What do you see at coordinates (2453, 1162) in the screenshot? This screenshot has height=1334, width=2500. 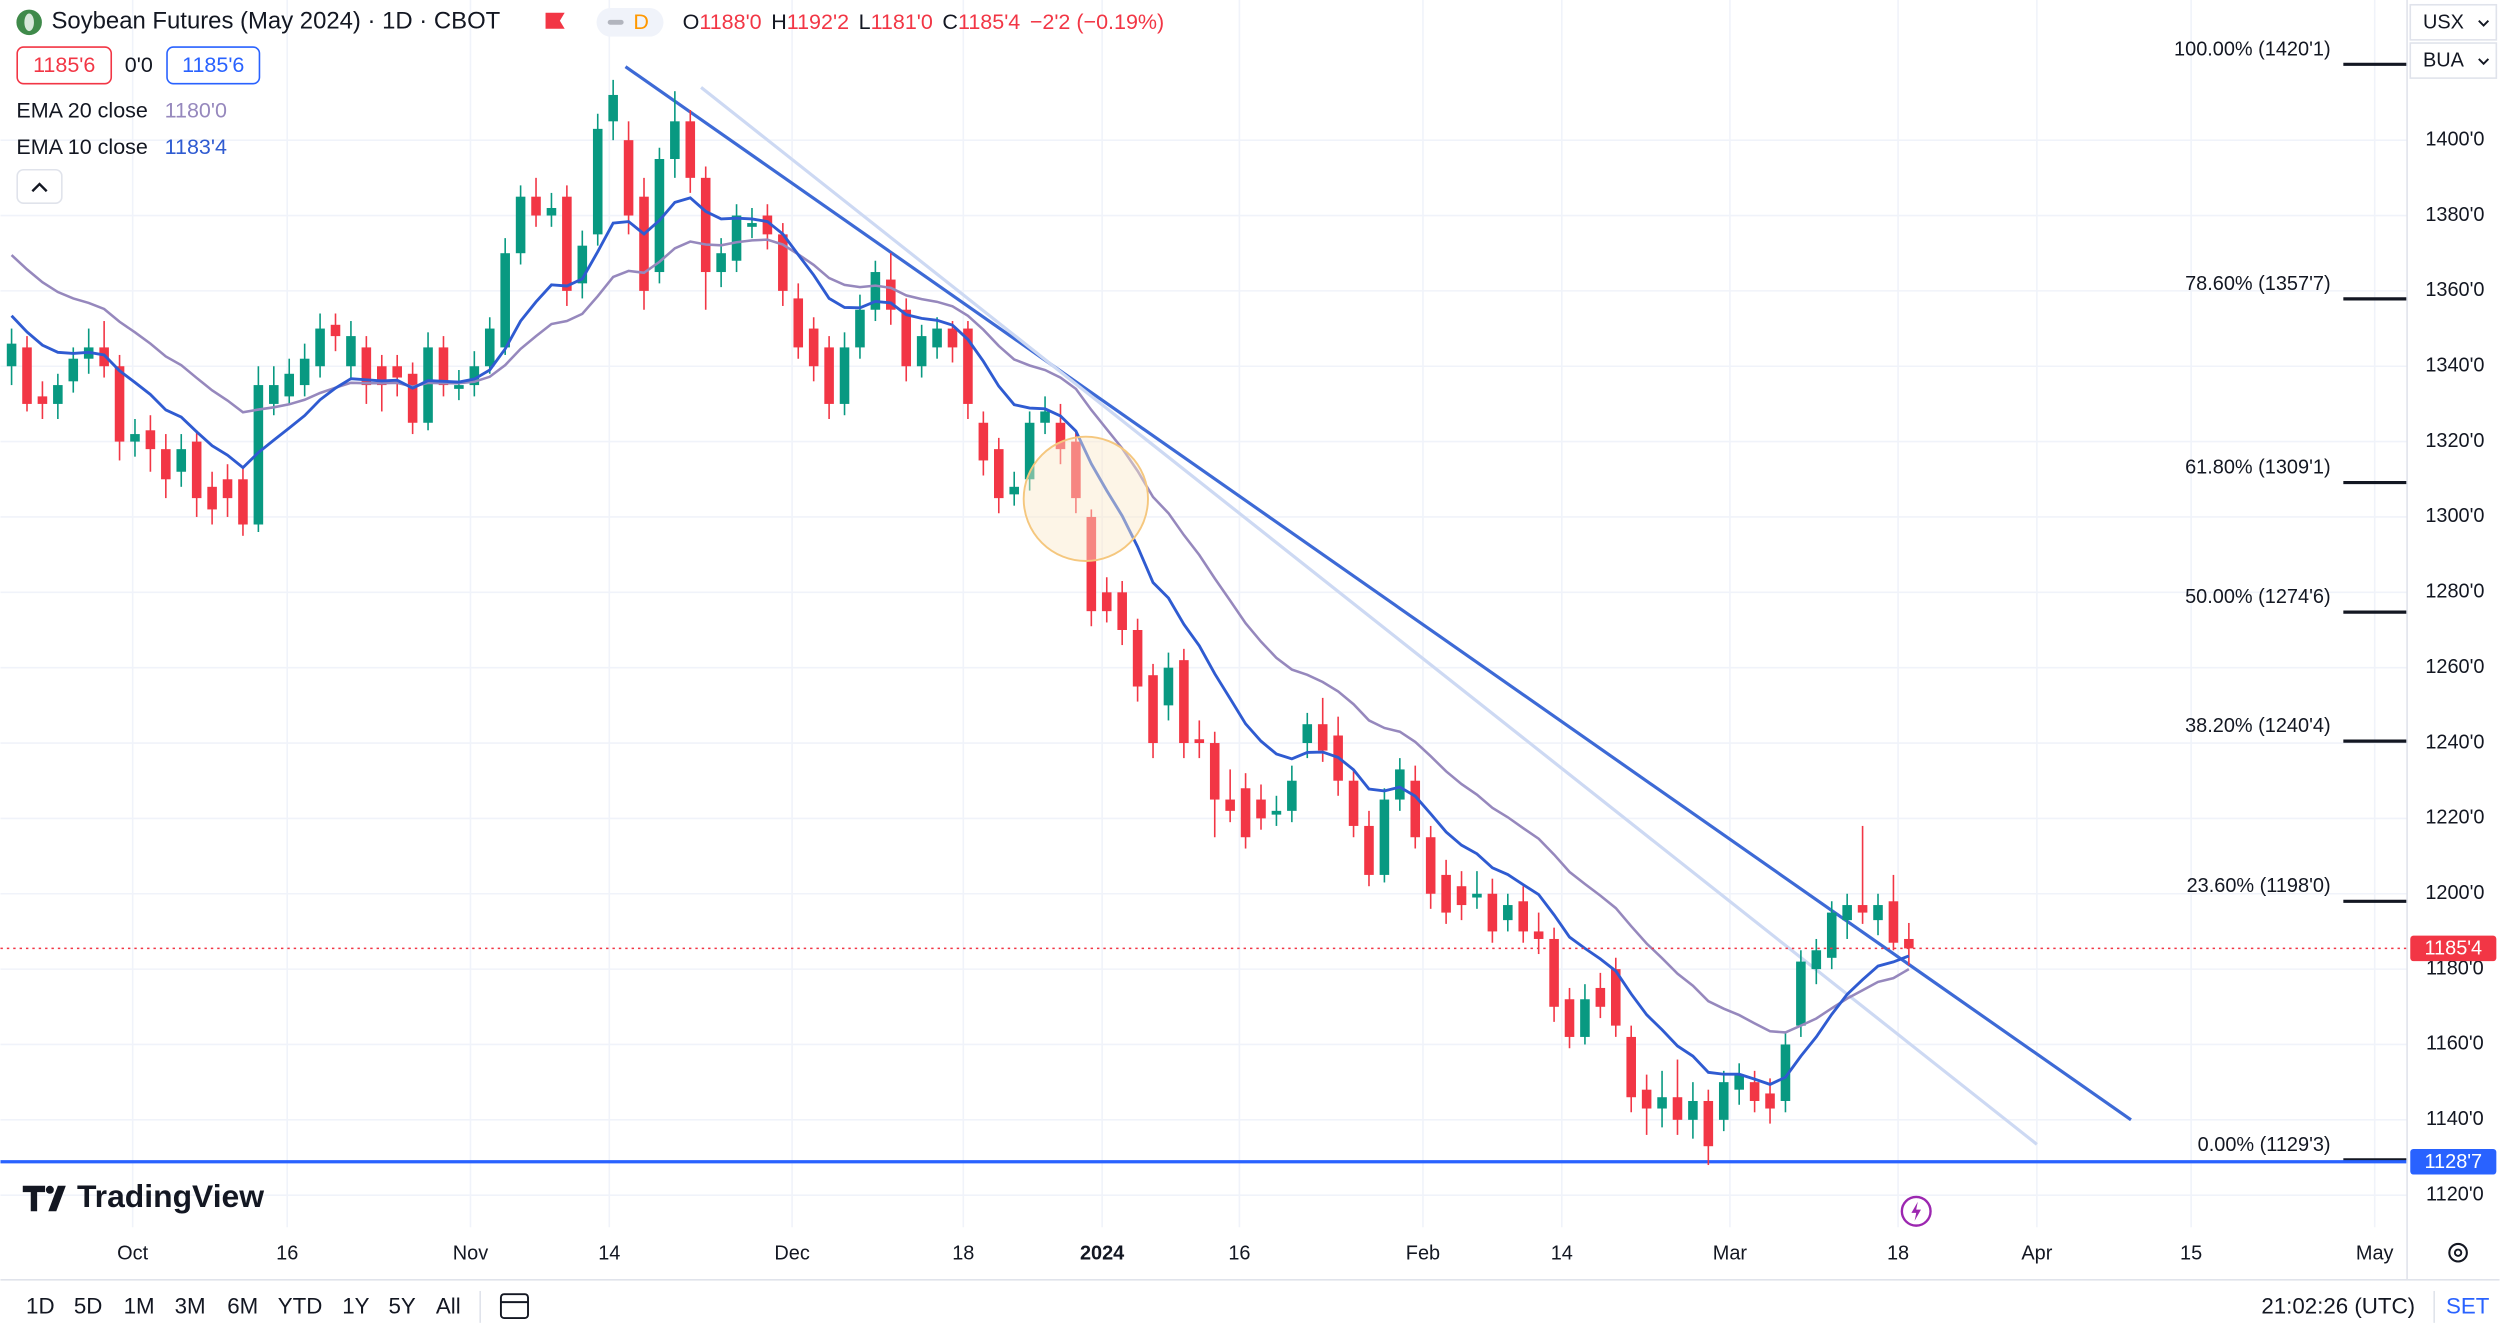 I see `price-tag-label: 1128'7` at bounding box center [2453, 1162].